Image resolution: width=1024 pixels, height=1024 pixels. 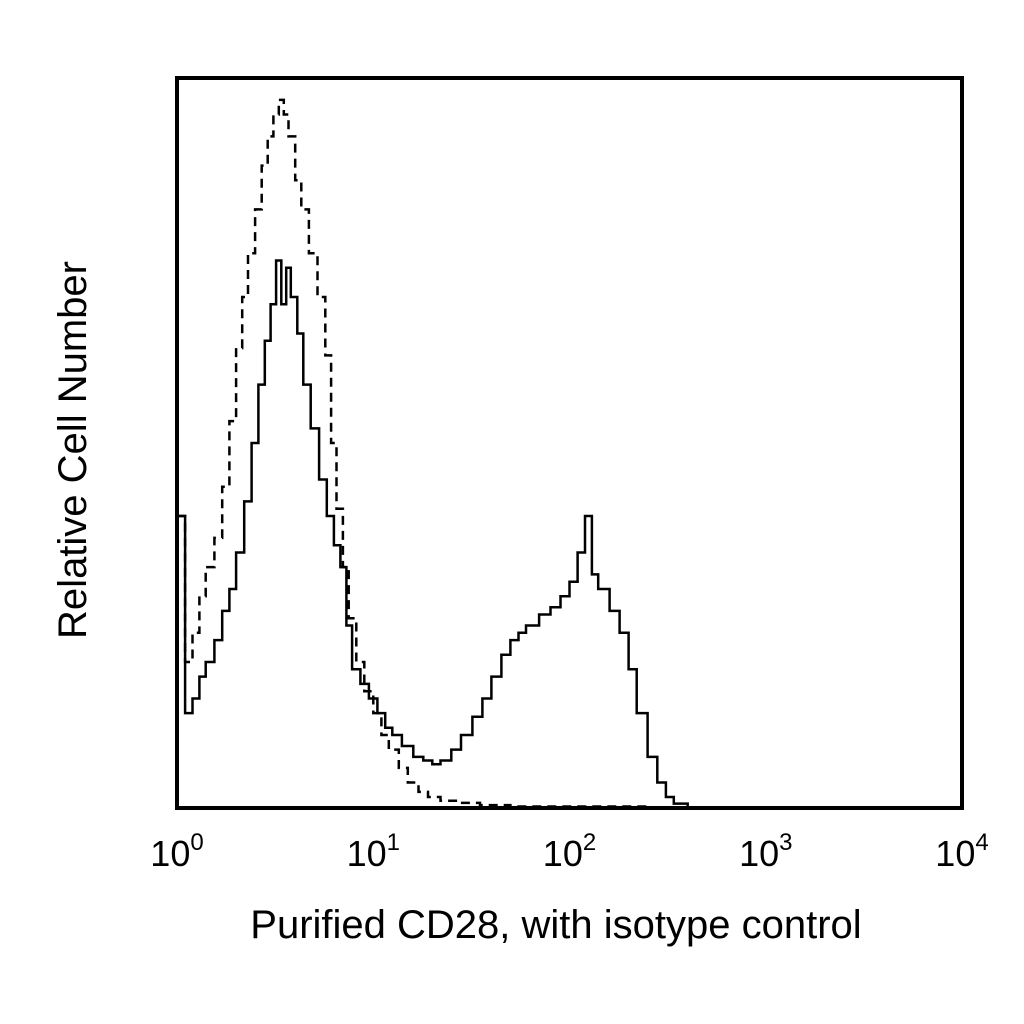 I want to click on y-axis-label: Relative Cell Number, so click(x=73, y=450).